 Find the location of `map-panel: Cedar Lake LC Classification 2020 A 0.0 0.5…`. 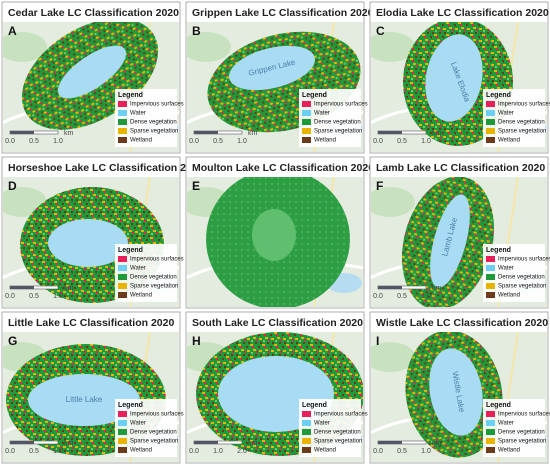

map-panel: Cedar Lake LC Classification 2020 A 0.0 0.5… is located at coordinates (92, 77).